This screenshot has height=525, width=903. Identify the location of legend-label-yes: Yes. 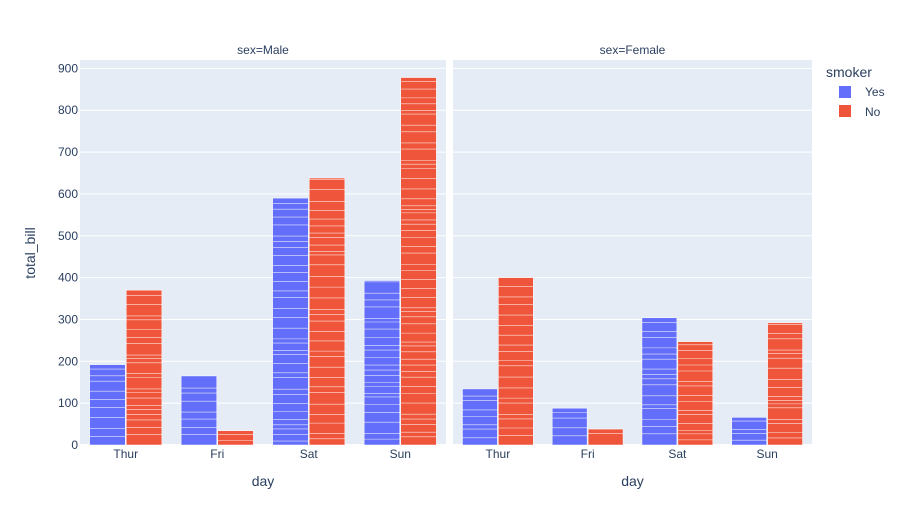
(875, 92).